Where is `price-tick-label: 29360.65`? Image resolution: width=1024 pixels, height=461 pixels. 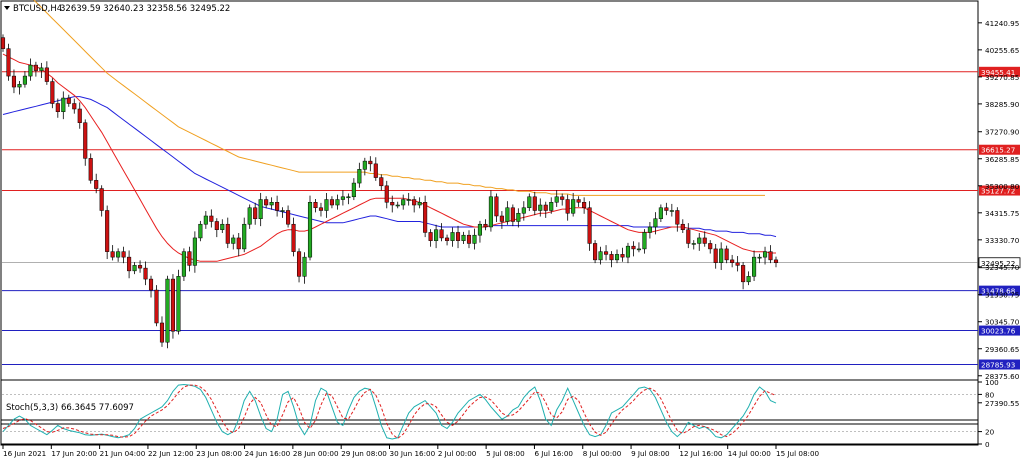 price-tick-label: 29360.65 is located at coordinates (1002, 349).